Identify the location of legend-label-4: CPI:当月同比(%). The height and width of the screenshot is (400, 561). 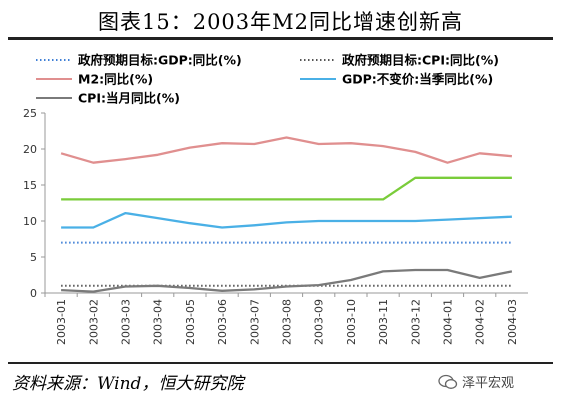
(129, 98).